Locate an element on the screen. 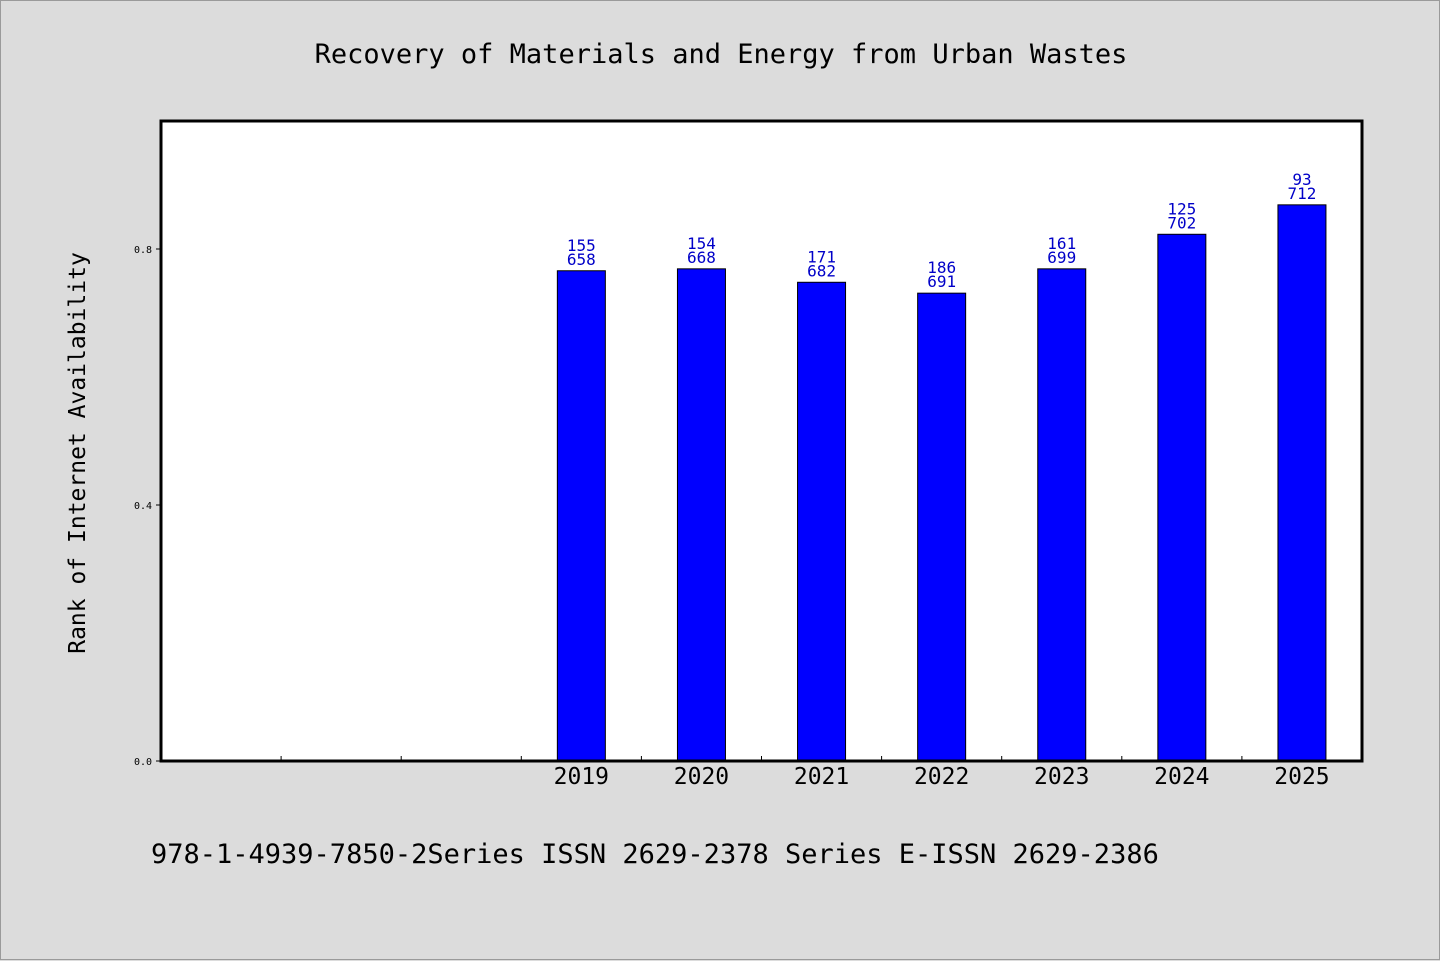 The height and width of the screenshot is (961, 1440). data-label-top: 186 is located at coordinates (941, 267).